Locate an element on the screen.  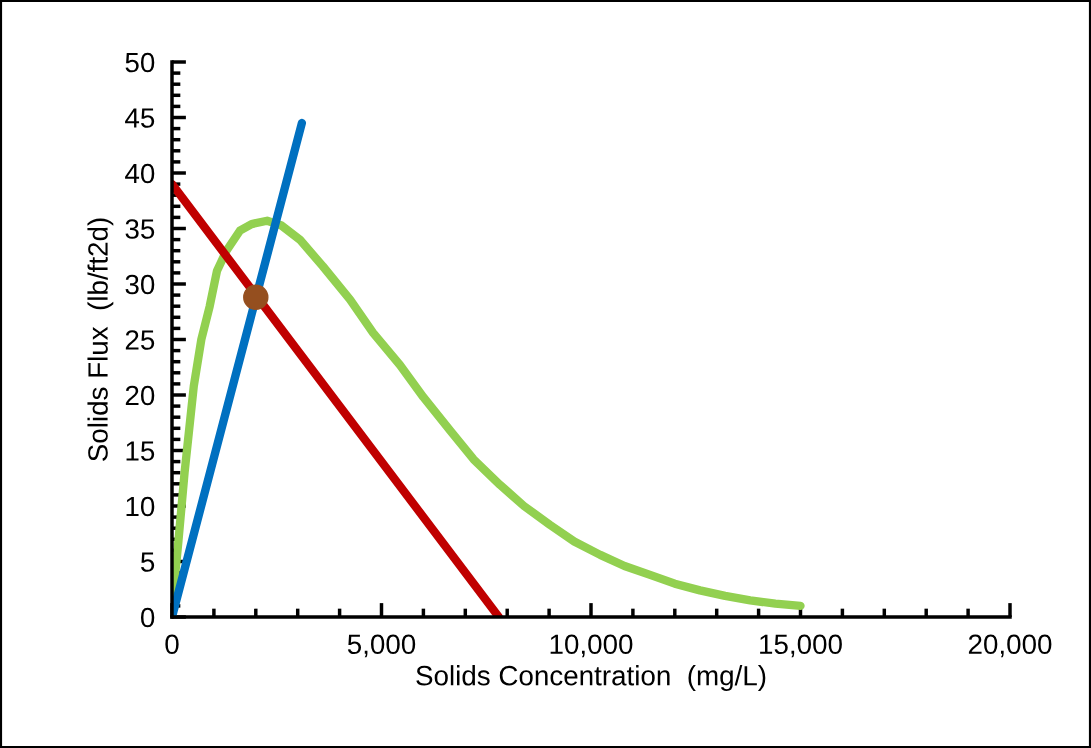
y-tick-label: 45 is located at coordinates (140, 118).